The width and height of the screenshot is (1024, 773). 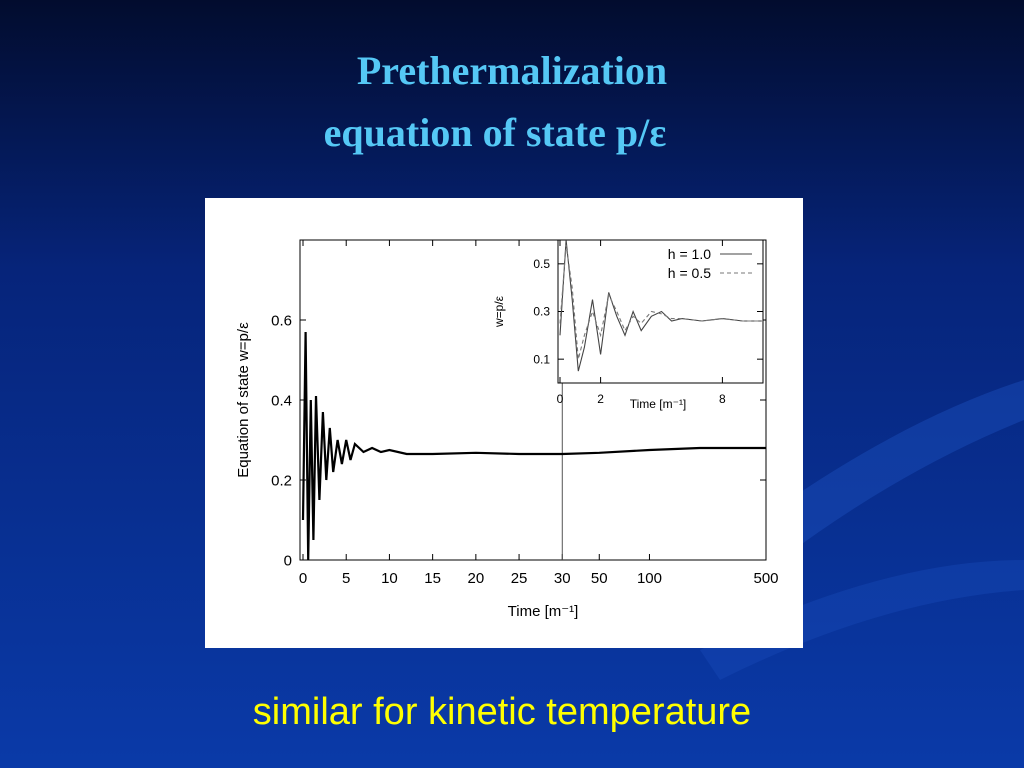 I want to click on caption: similar for kinetic temperature, so click(x=502, y=712).